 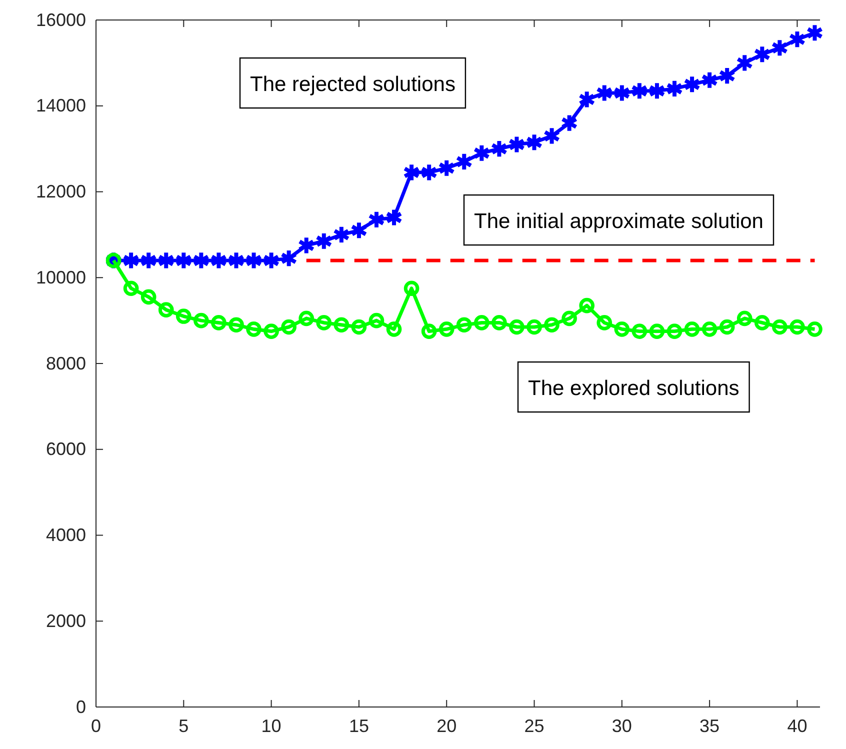 What do you see at coordinates (271, 726) in the screenshot?
I see `x-tick-label: 10` at bounding box center [271, 726].